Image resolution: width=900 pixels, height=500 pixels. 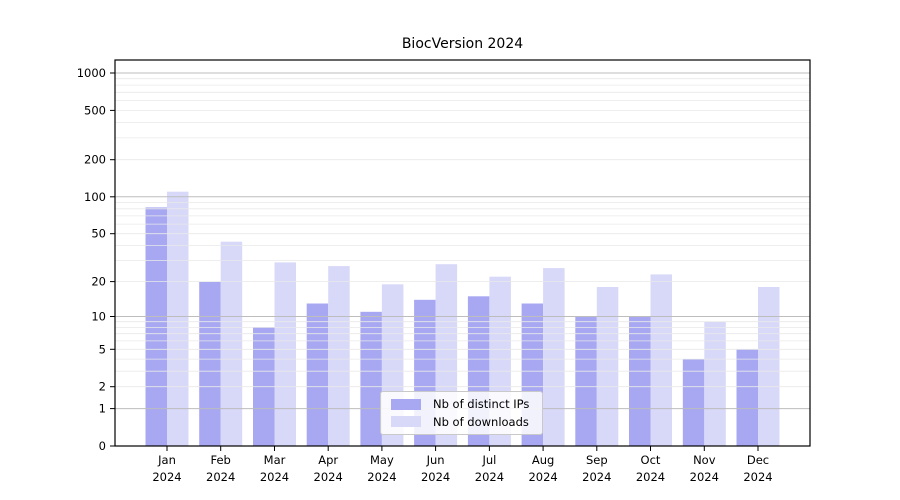 What do you see at coordinates (328, 460) in the screenshot?
I see `x-tick-label-month: Apr` at bounding box center [328, 460].